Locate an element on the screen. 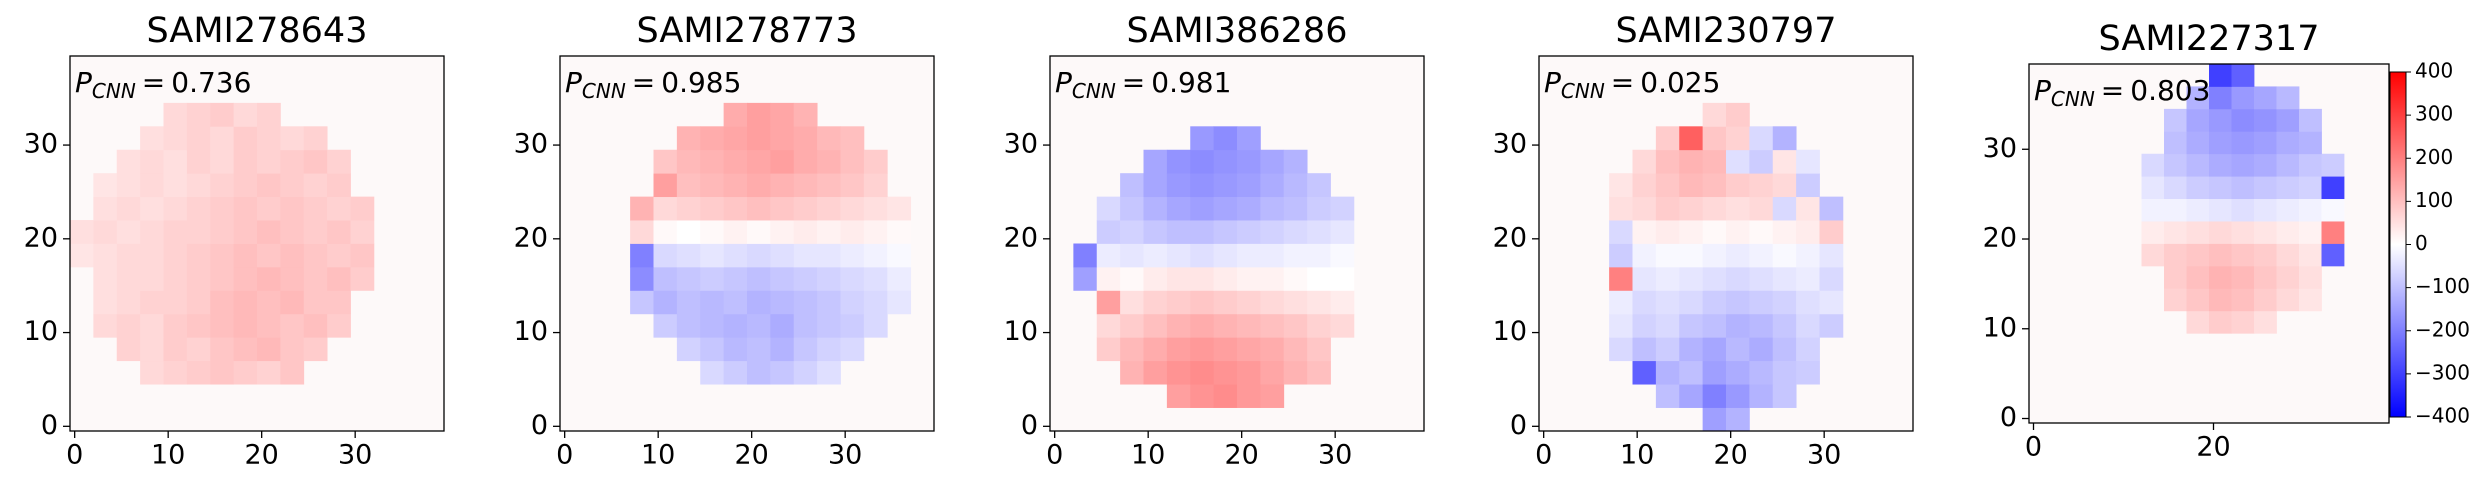  x-tick-label: 30 is located at coordinates (1335, 455).